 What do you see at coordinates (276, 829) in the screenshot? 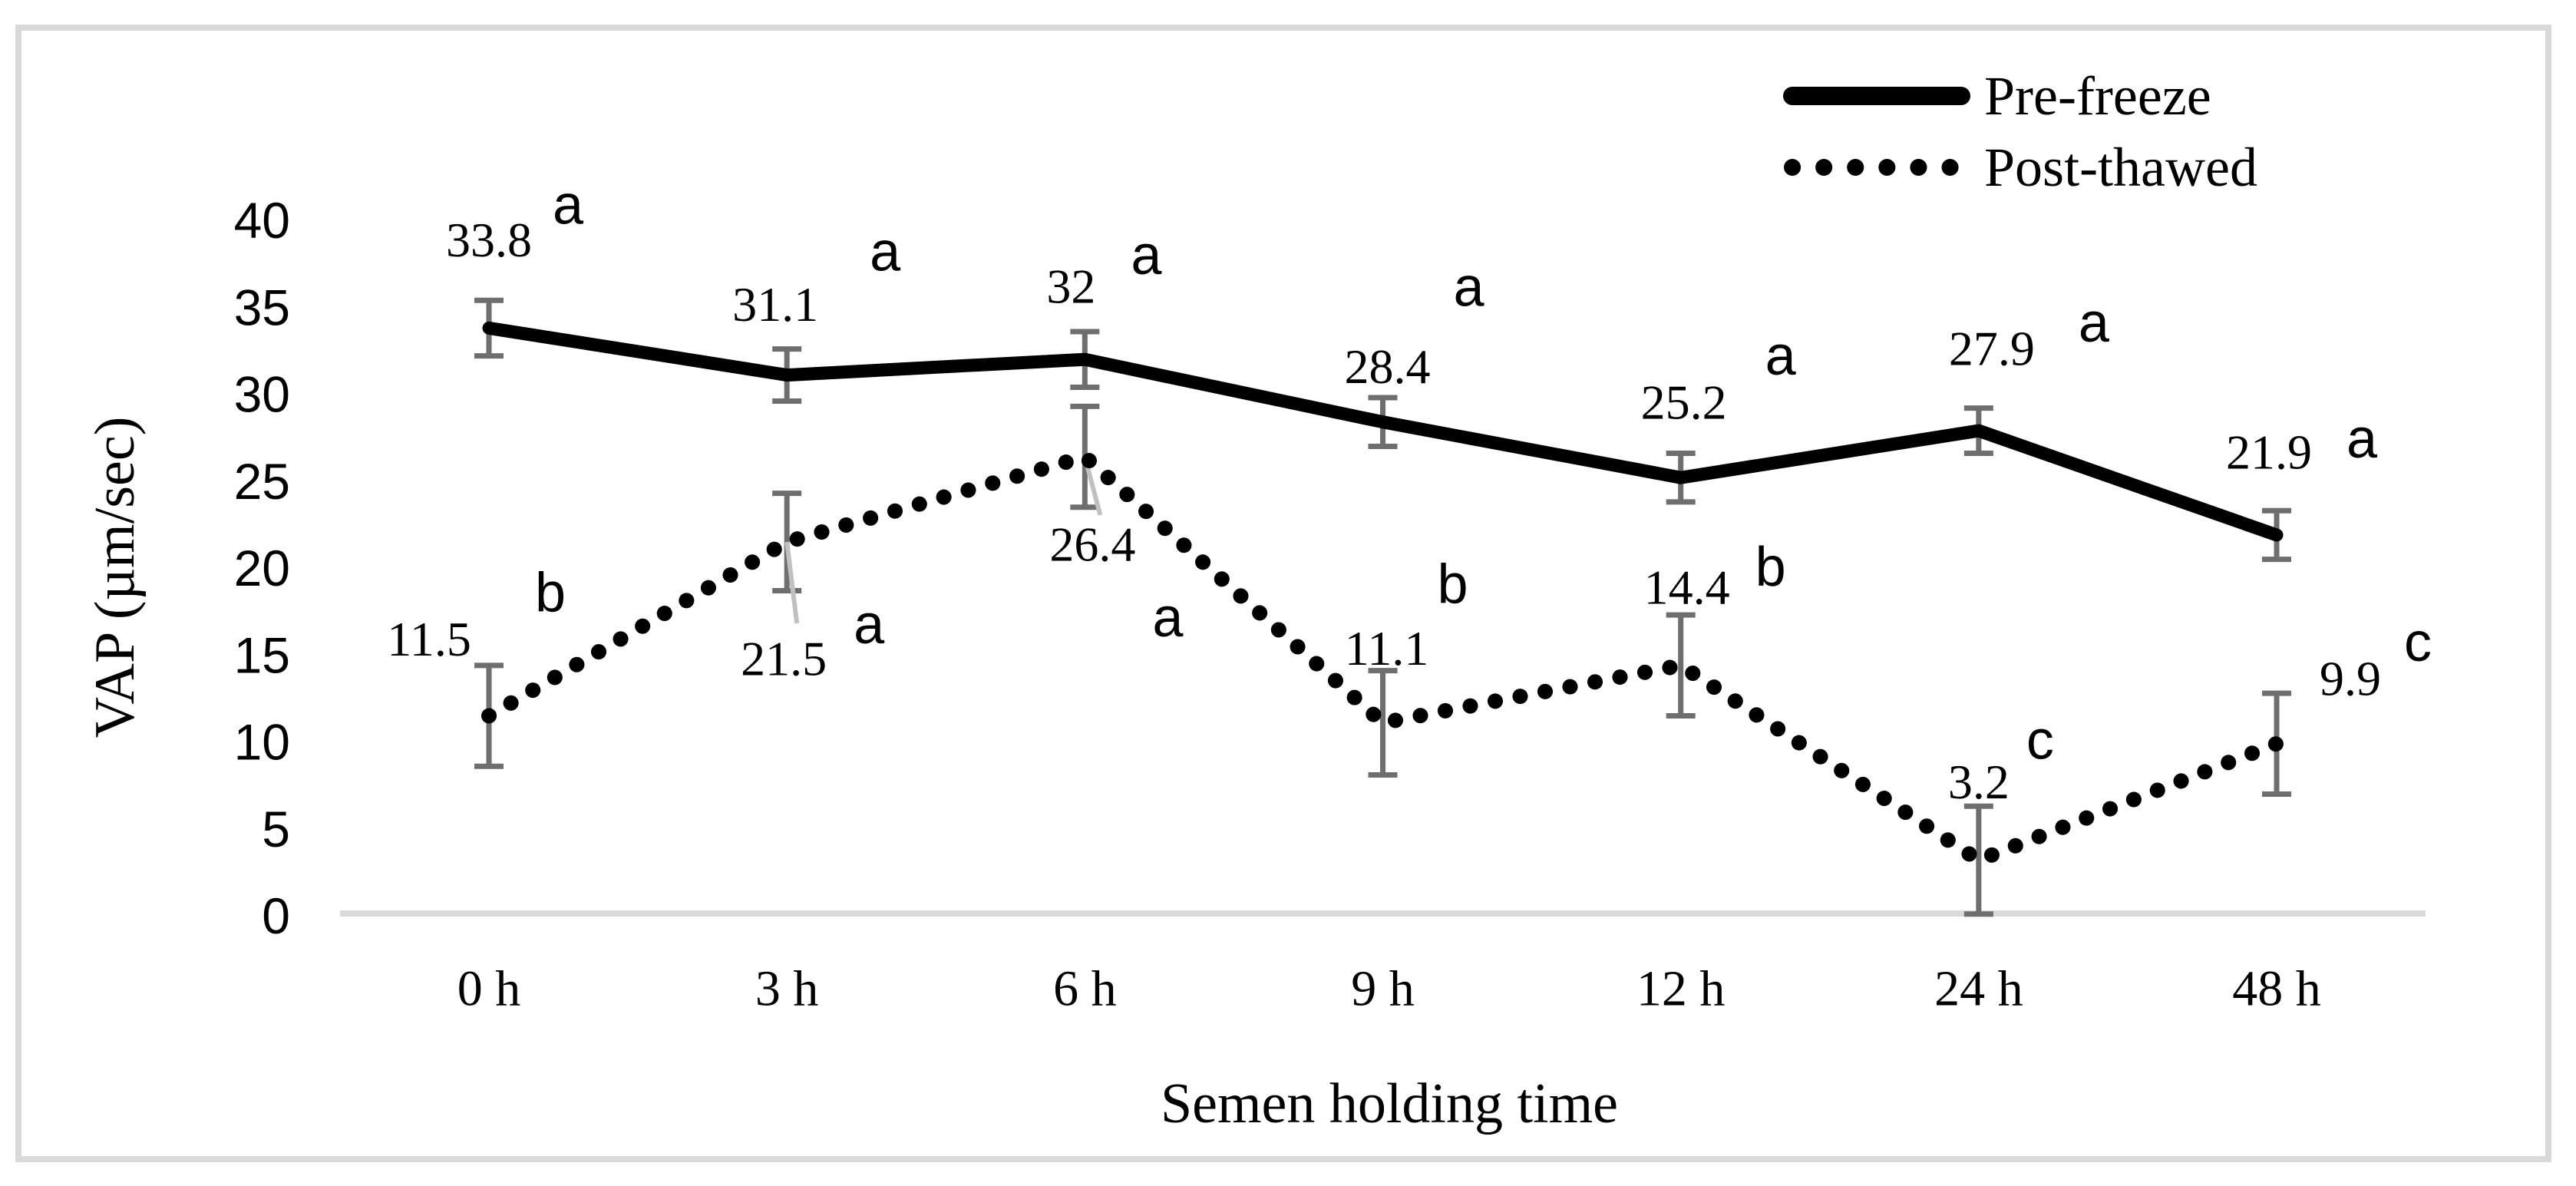
I see `y-tick-label: 5` at bounding box center [276, 829].